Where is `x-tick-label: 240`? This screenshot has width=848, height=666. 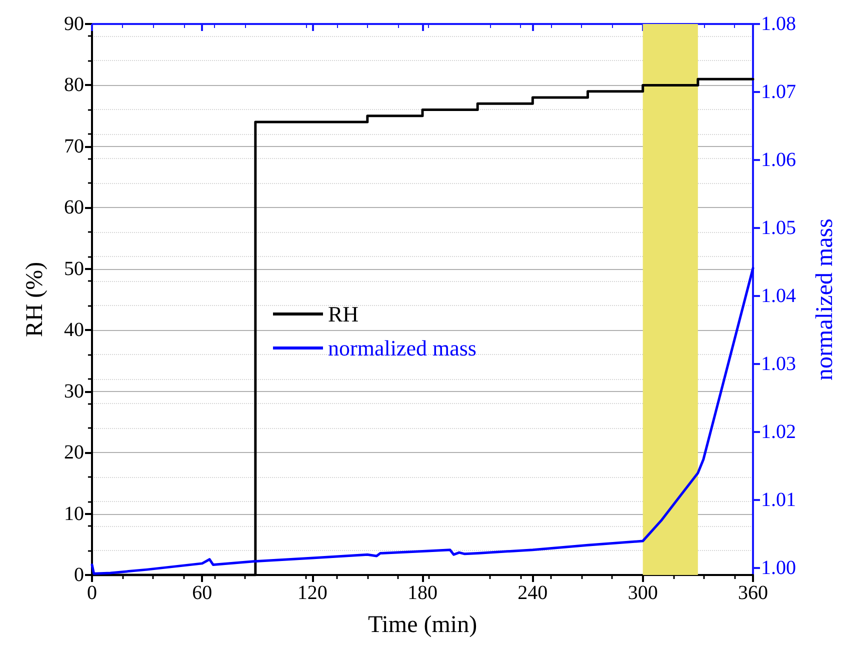
x-tick-label: 240 is located at coordinates (533, 593).